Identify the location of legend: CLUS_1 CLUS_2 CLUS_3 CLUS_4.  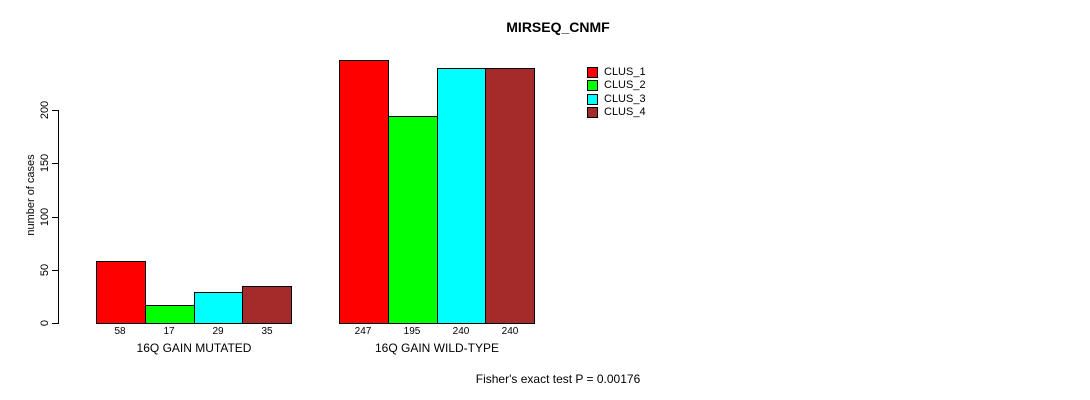
(616, 92).